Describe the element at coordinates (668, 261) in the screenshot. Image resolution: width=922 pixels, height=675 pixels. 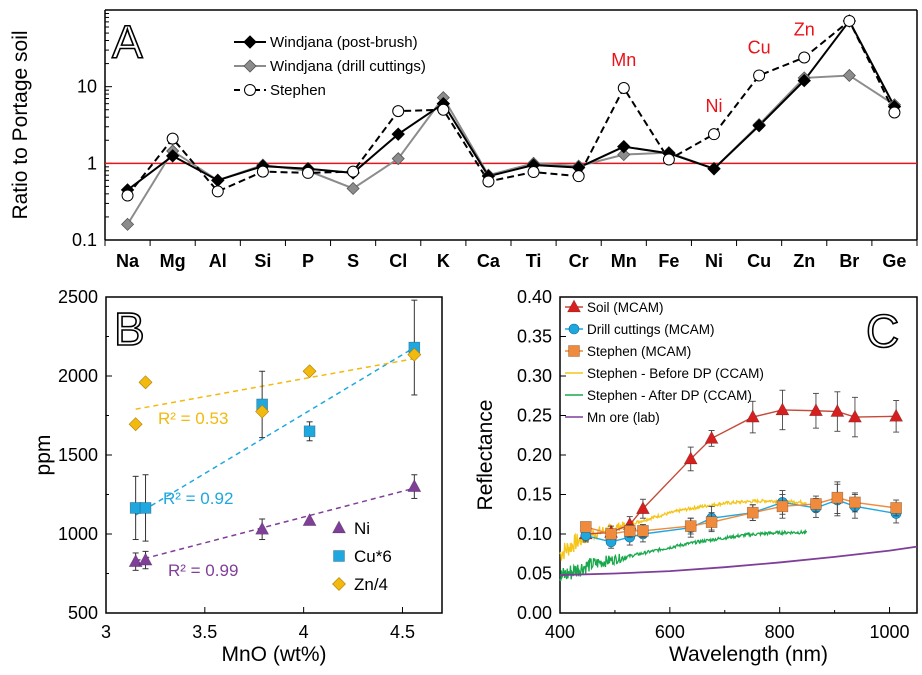
I see `x-tick-label-fe: Fe` at that location.